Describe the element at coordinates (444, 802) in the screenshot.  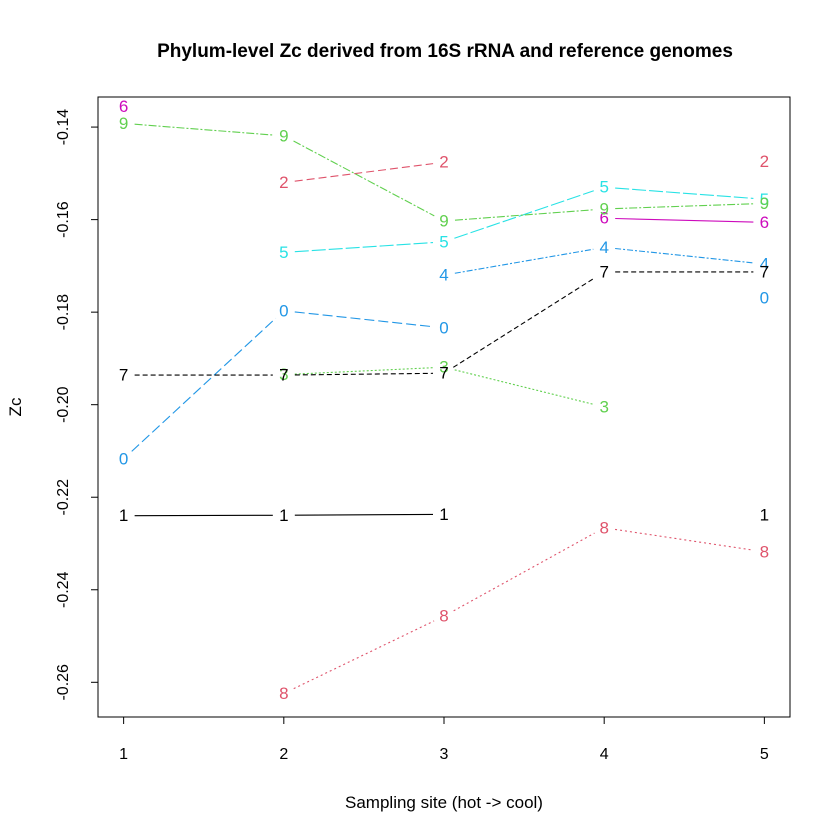
I see `x-axis-label: Sampling site (hot -> cool)` at that location.